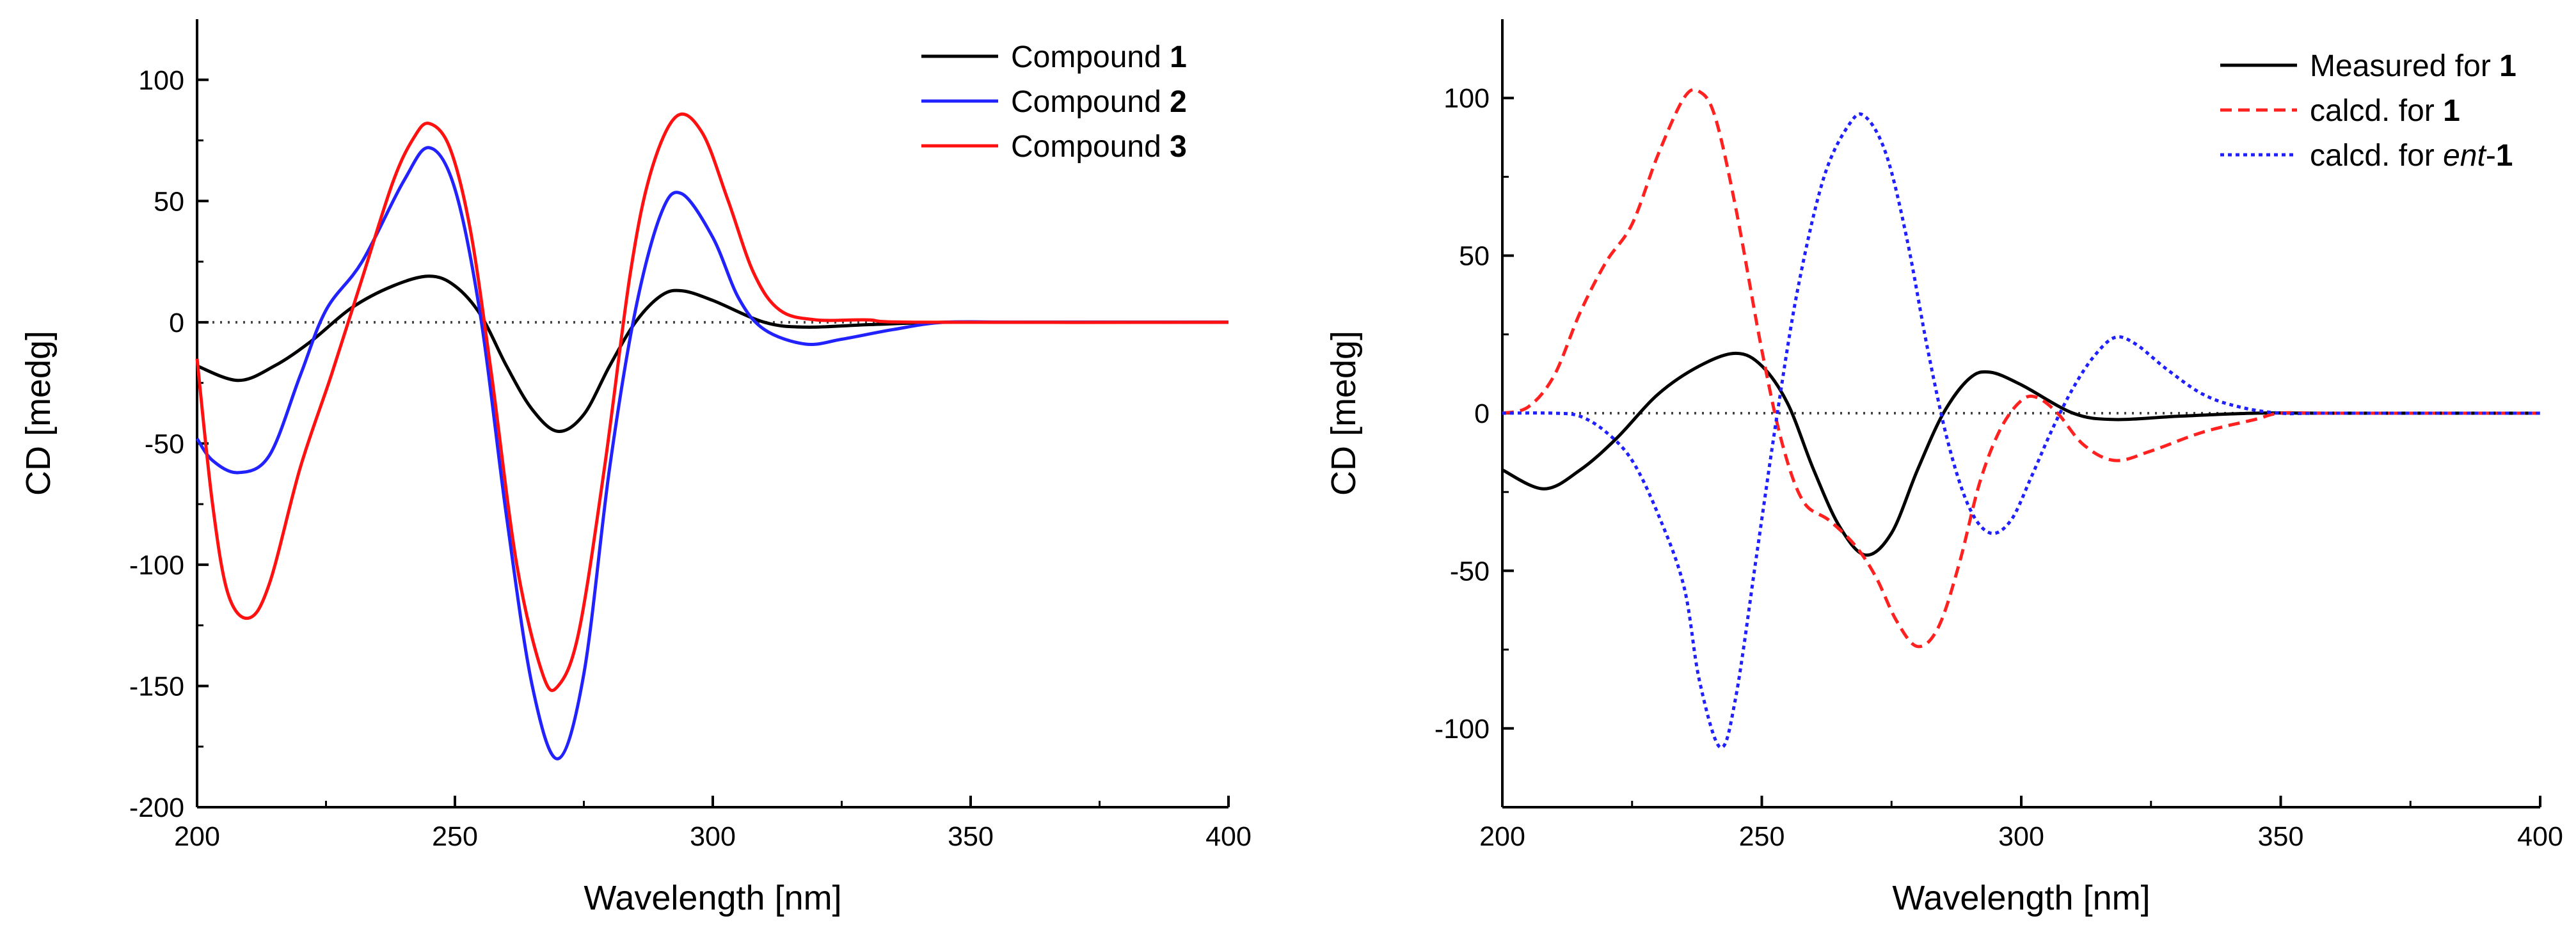  I want to click on legend-label-2: Compound 2, so click(1099, 102).